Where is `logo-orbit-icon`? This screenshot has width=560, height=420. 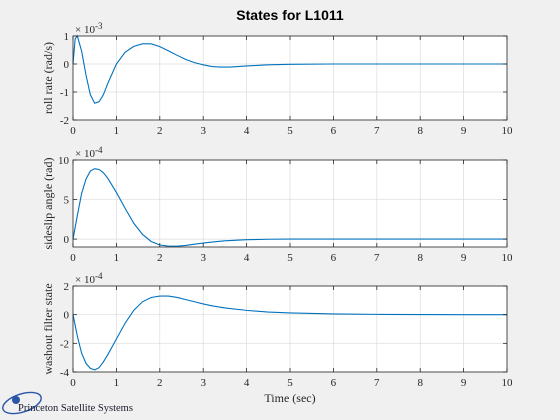 logo-orbit-icon is located at coordinates (22, 403).